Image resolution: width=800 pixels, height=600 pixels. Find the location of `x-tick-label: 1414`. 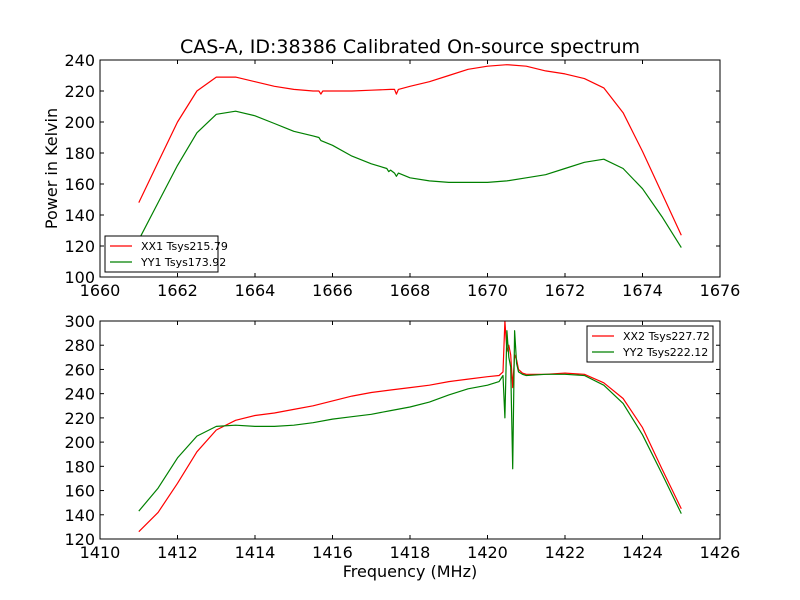

x-tick-label: 1414 is located at coordinates (255, 552).